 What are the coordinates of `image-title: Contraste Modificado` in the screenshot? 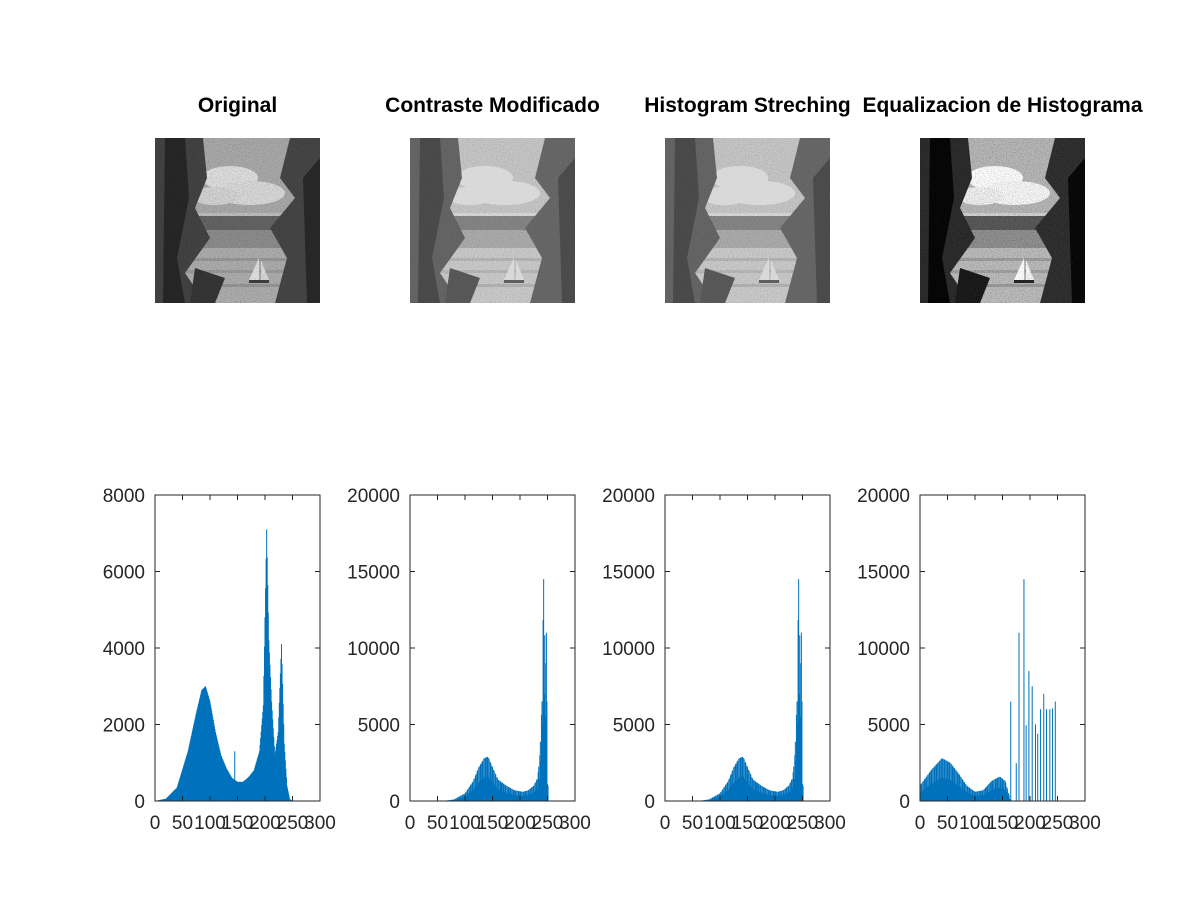 It's located at (492, 105).